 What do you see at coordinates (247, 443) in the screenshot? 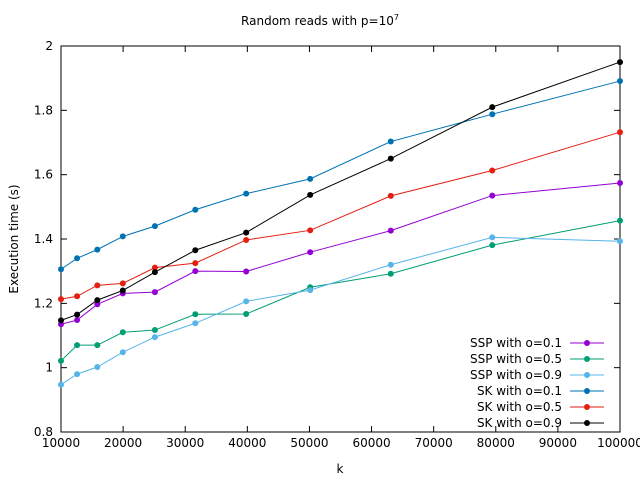
I see `x-tick-label: 40000` at bounding box center [247, 443].